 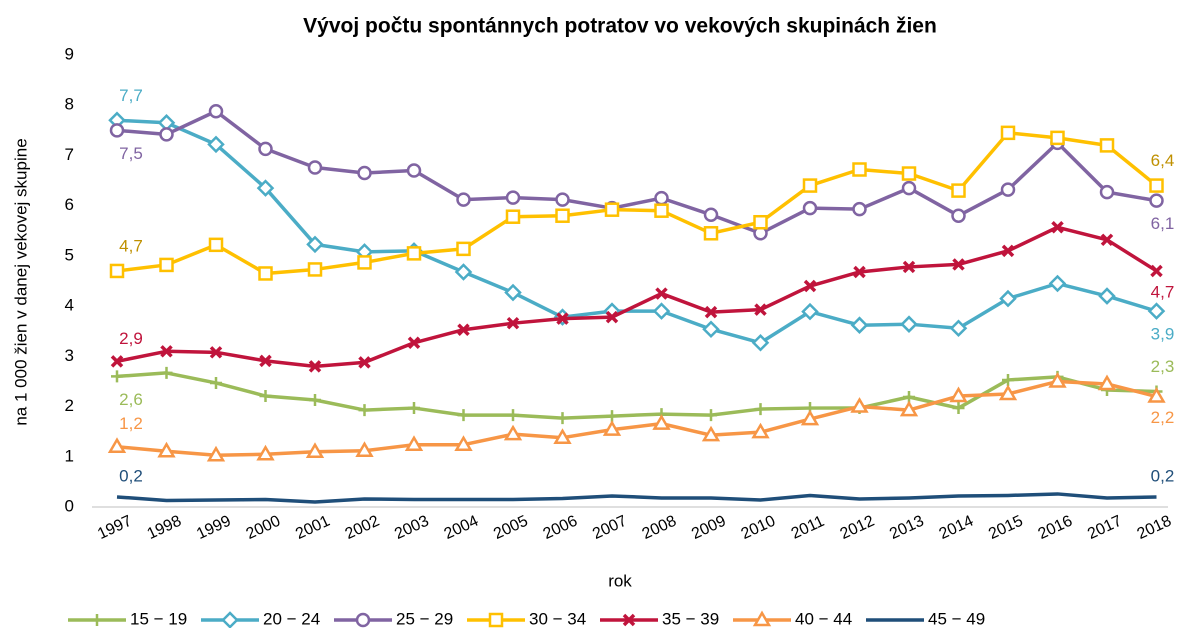 I want to click on x-tick-label: 1997, so click(x=115, y=527).